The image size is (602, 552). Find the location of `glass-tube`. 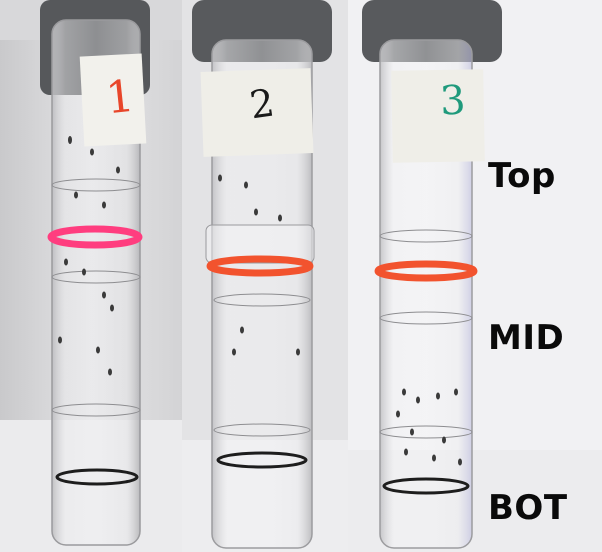

glass-tube is located at coordinates (426, 294).